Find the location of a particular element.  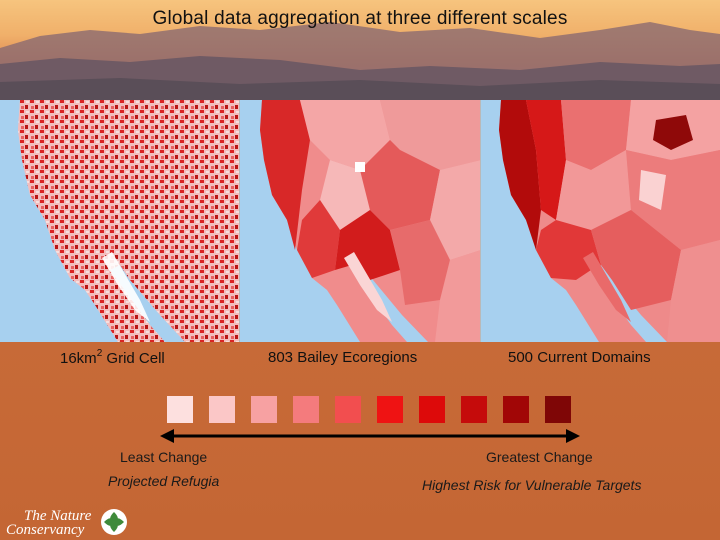

map-label-grid-cell: 16km2 Grid Cell is located at coordinates (112, 357).